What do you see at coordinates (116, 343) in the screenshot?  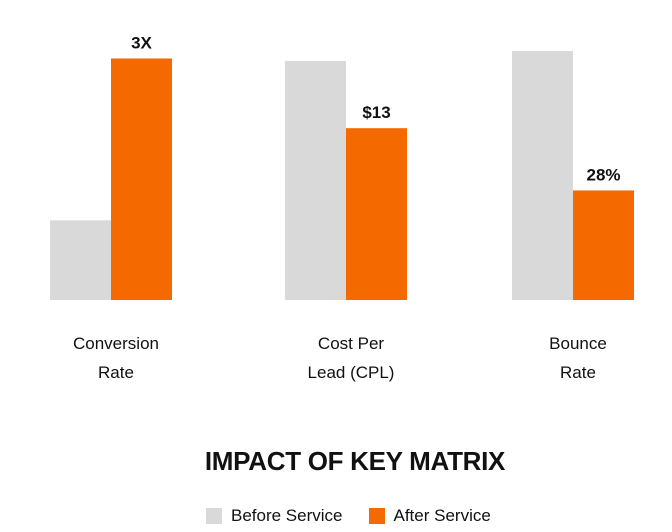 I see `category-label: Conversion` at bounding box center [116, 343].